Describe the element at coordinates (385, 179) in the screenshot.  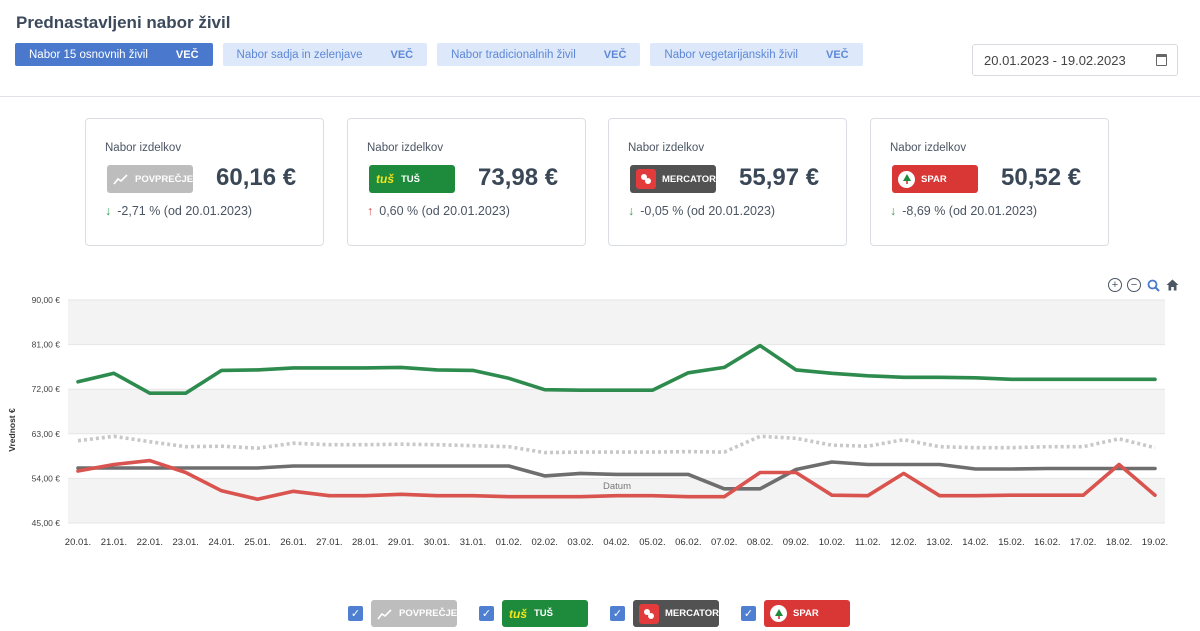
I see `tus-logo-icon: tuš` at that location.